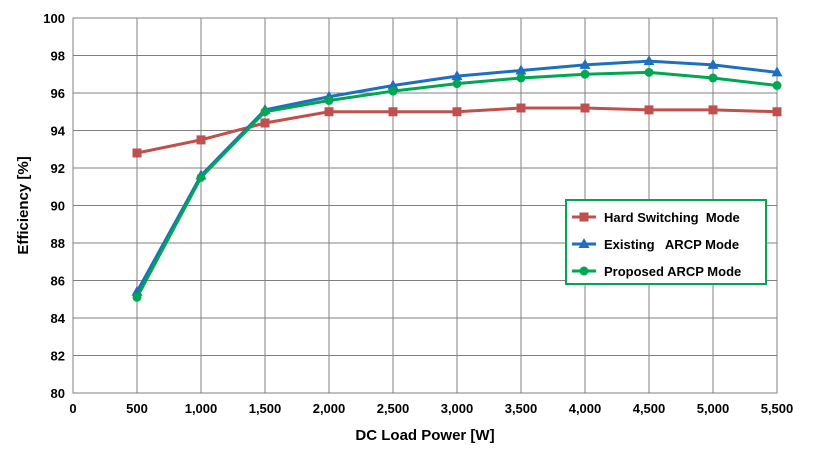 Image resolution: width=815 pixels, height=450 pixels. What do you see at coordinates (201, 408) in the screenshot?
I see `x-tick-label: 1,000` at bounding box center [201, 408].